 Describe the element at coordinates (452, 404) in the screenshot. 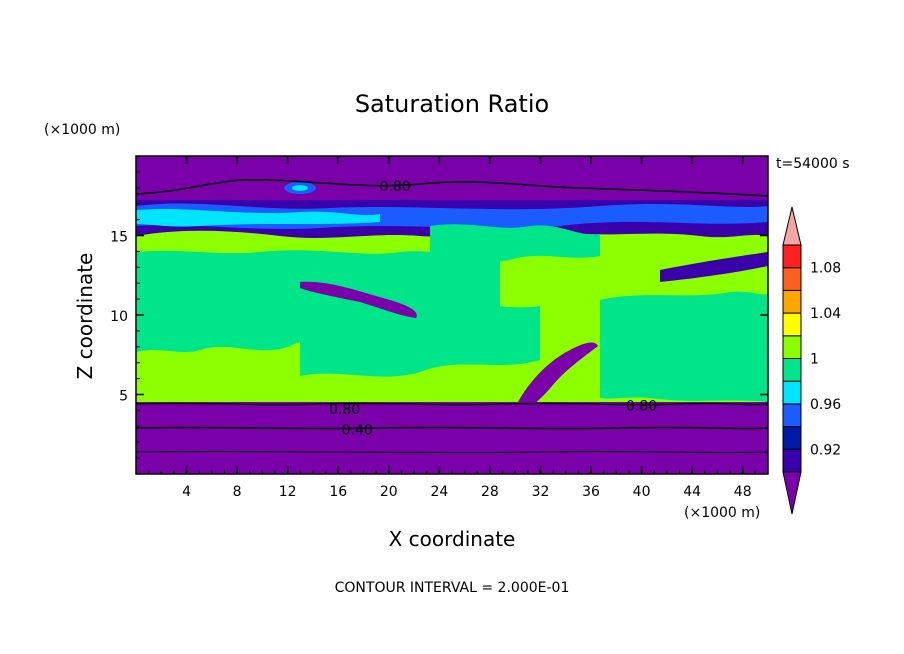

I see `contour-line-080-lower` at that location.